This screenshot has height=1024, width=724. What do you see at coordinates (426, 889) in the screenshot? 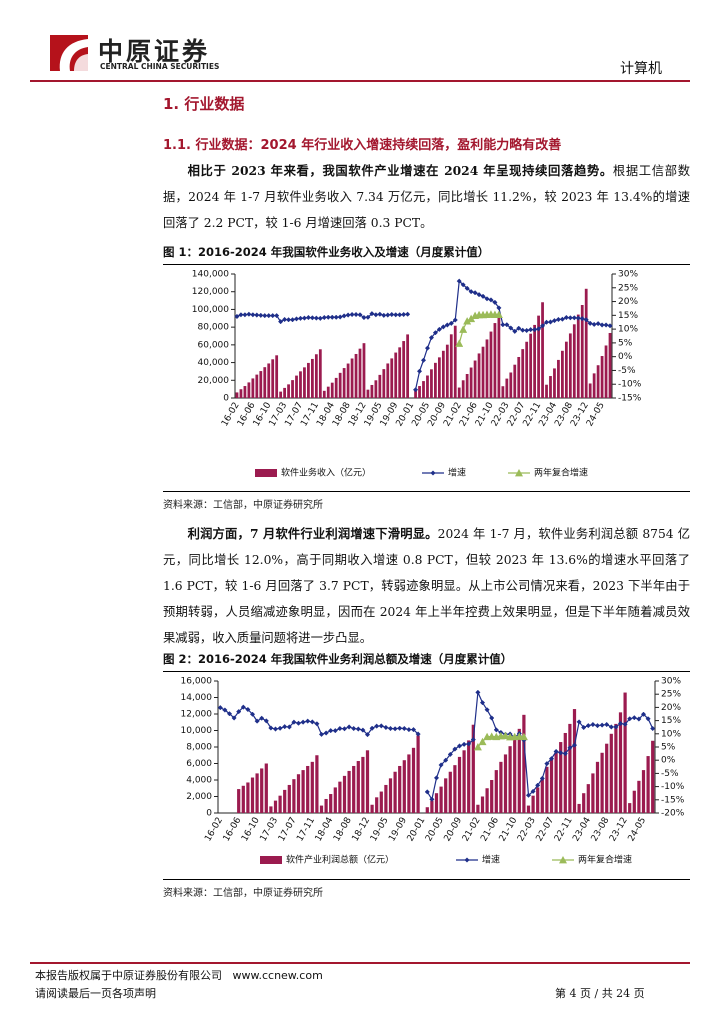
I see `figure-source: 资料来源：工信部，中原证券研究所` at bounding box center [426, 889].